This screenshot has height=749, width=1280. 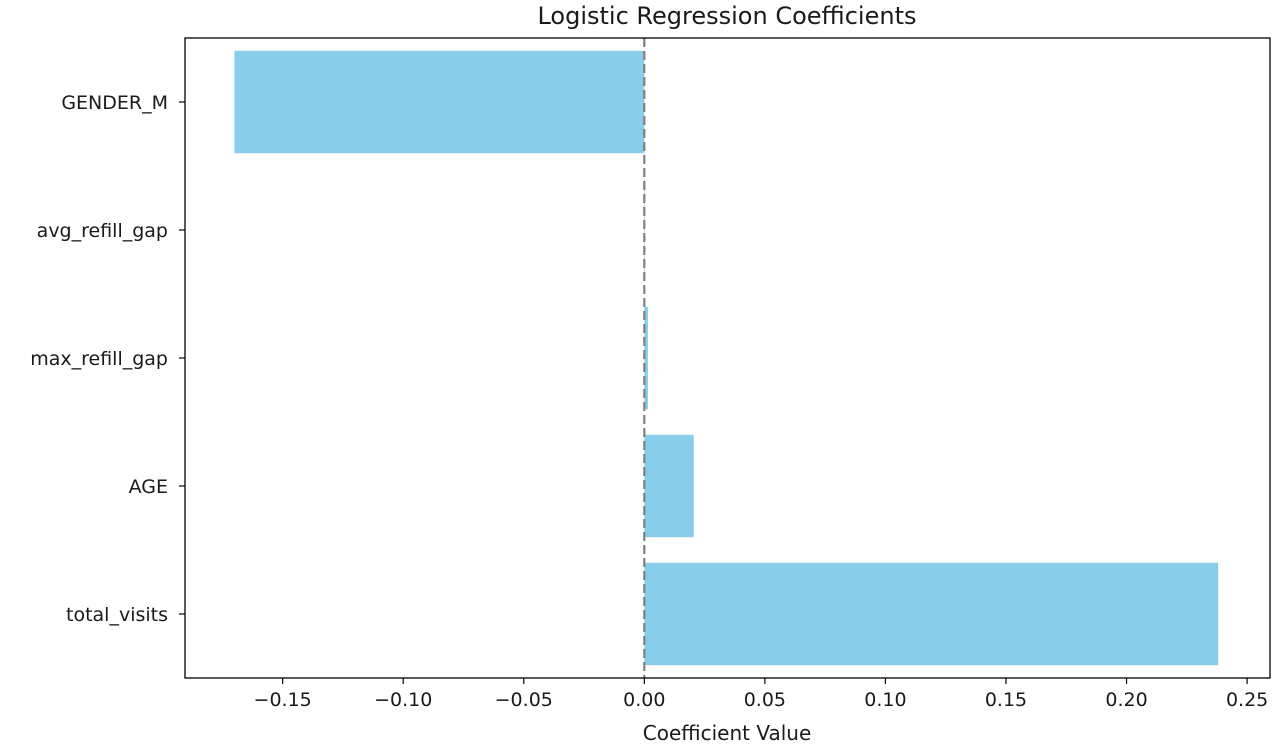 I want to click on x-tick-label: 0.00, so click(x=644, y=700).